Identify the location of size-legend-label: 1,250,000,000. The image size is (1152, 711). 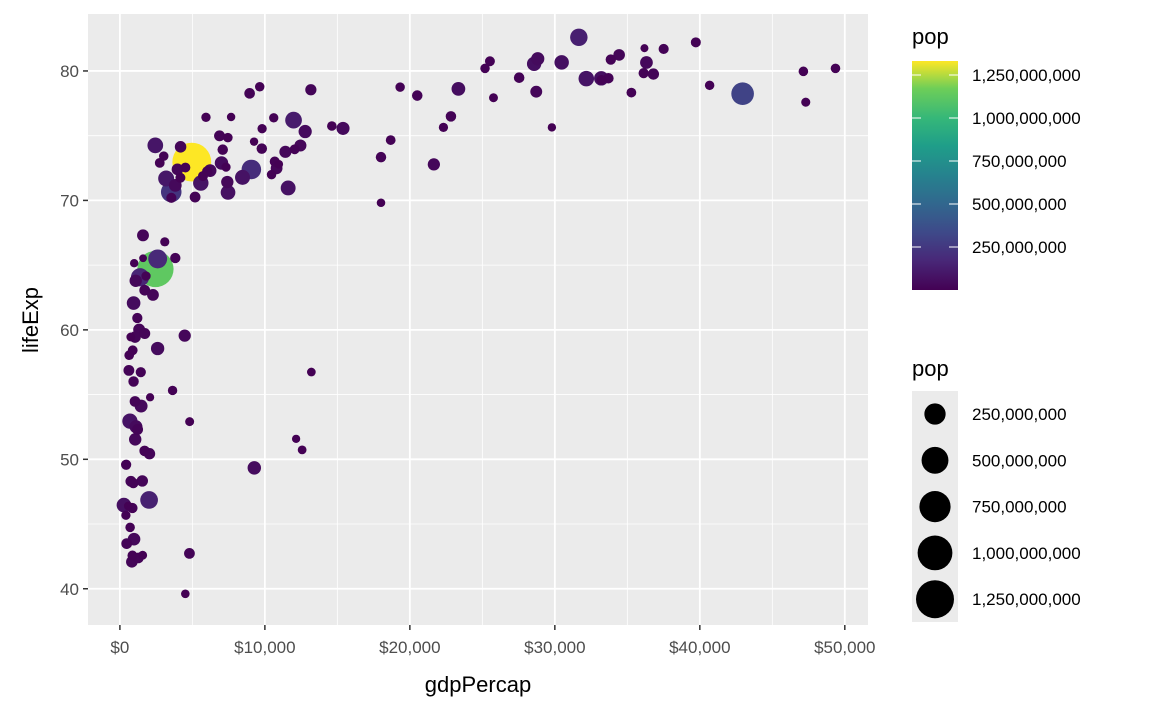
(1026, 599).